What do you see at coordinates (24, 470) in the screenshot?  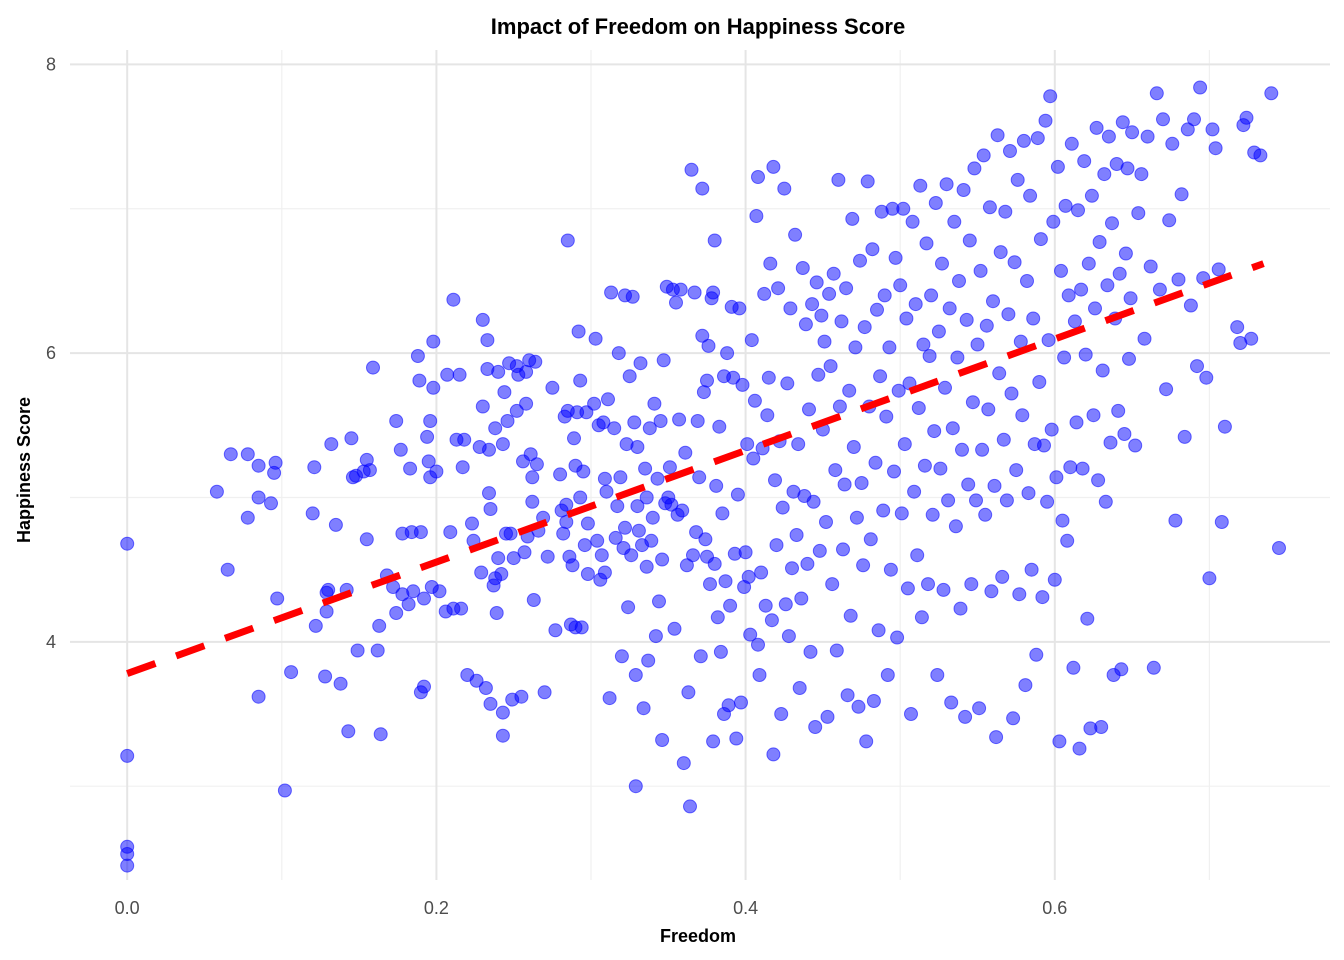 I see `y-axis-title: Happiness Score` at bounding box center [24, 470].